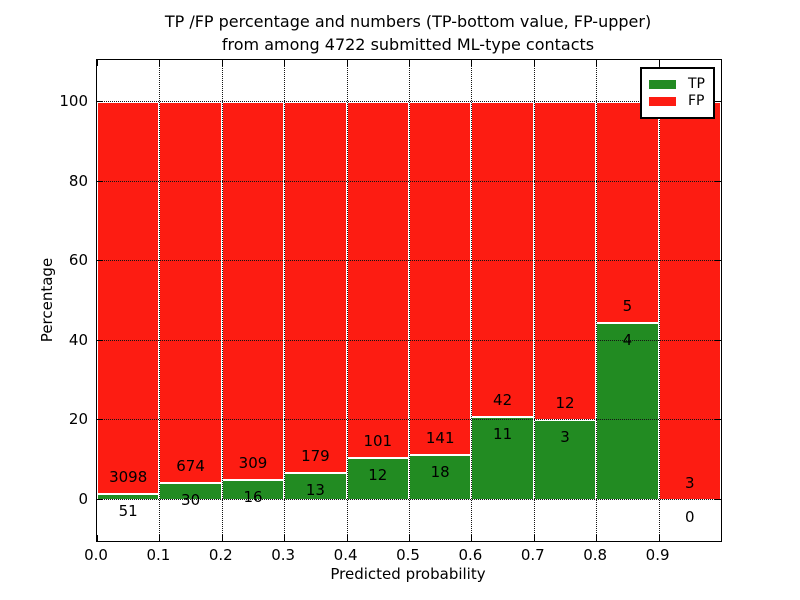 This screenshot has height=600, width=800. What do you see at coordinates (690, 483) in the screenshot?
I see `fp-count-label: 3` at bounding box center [690, 483].